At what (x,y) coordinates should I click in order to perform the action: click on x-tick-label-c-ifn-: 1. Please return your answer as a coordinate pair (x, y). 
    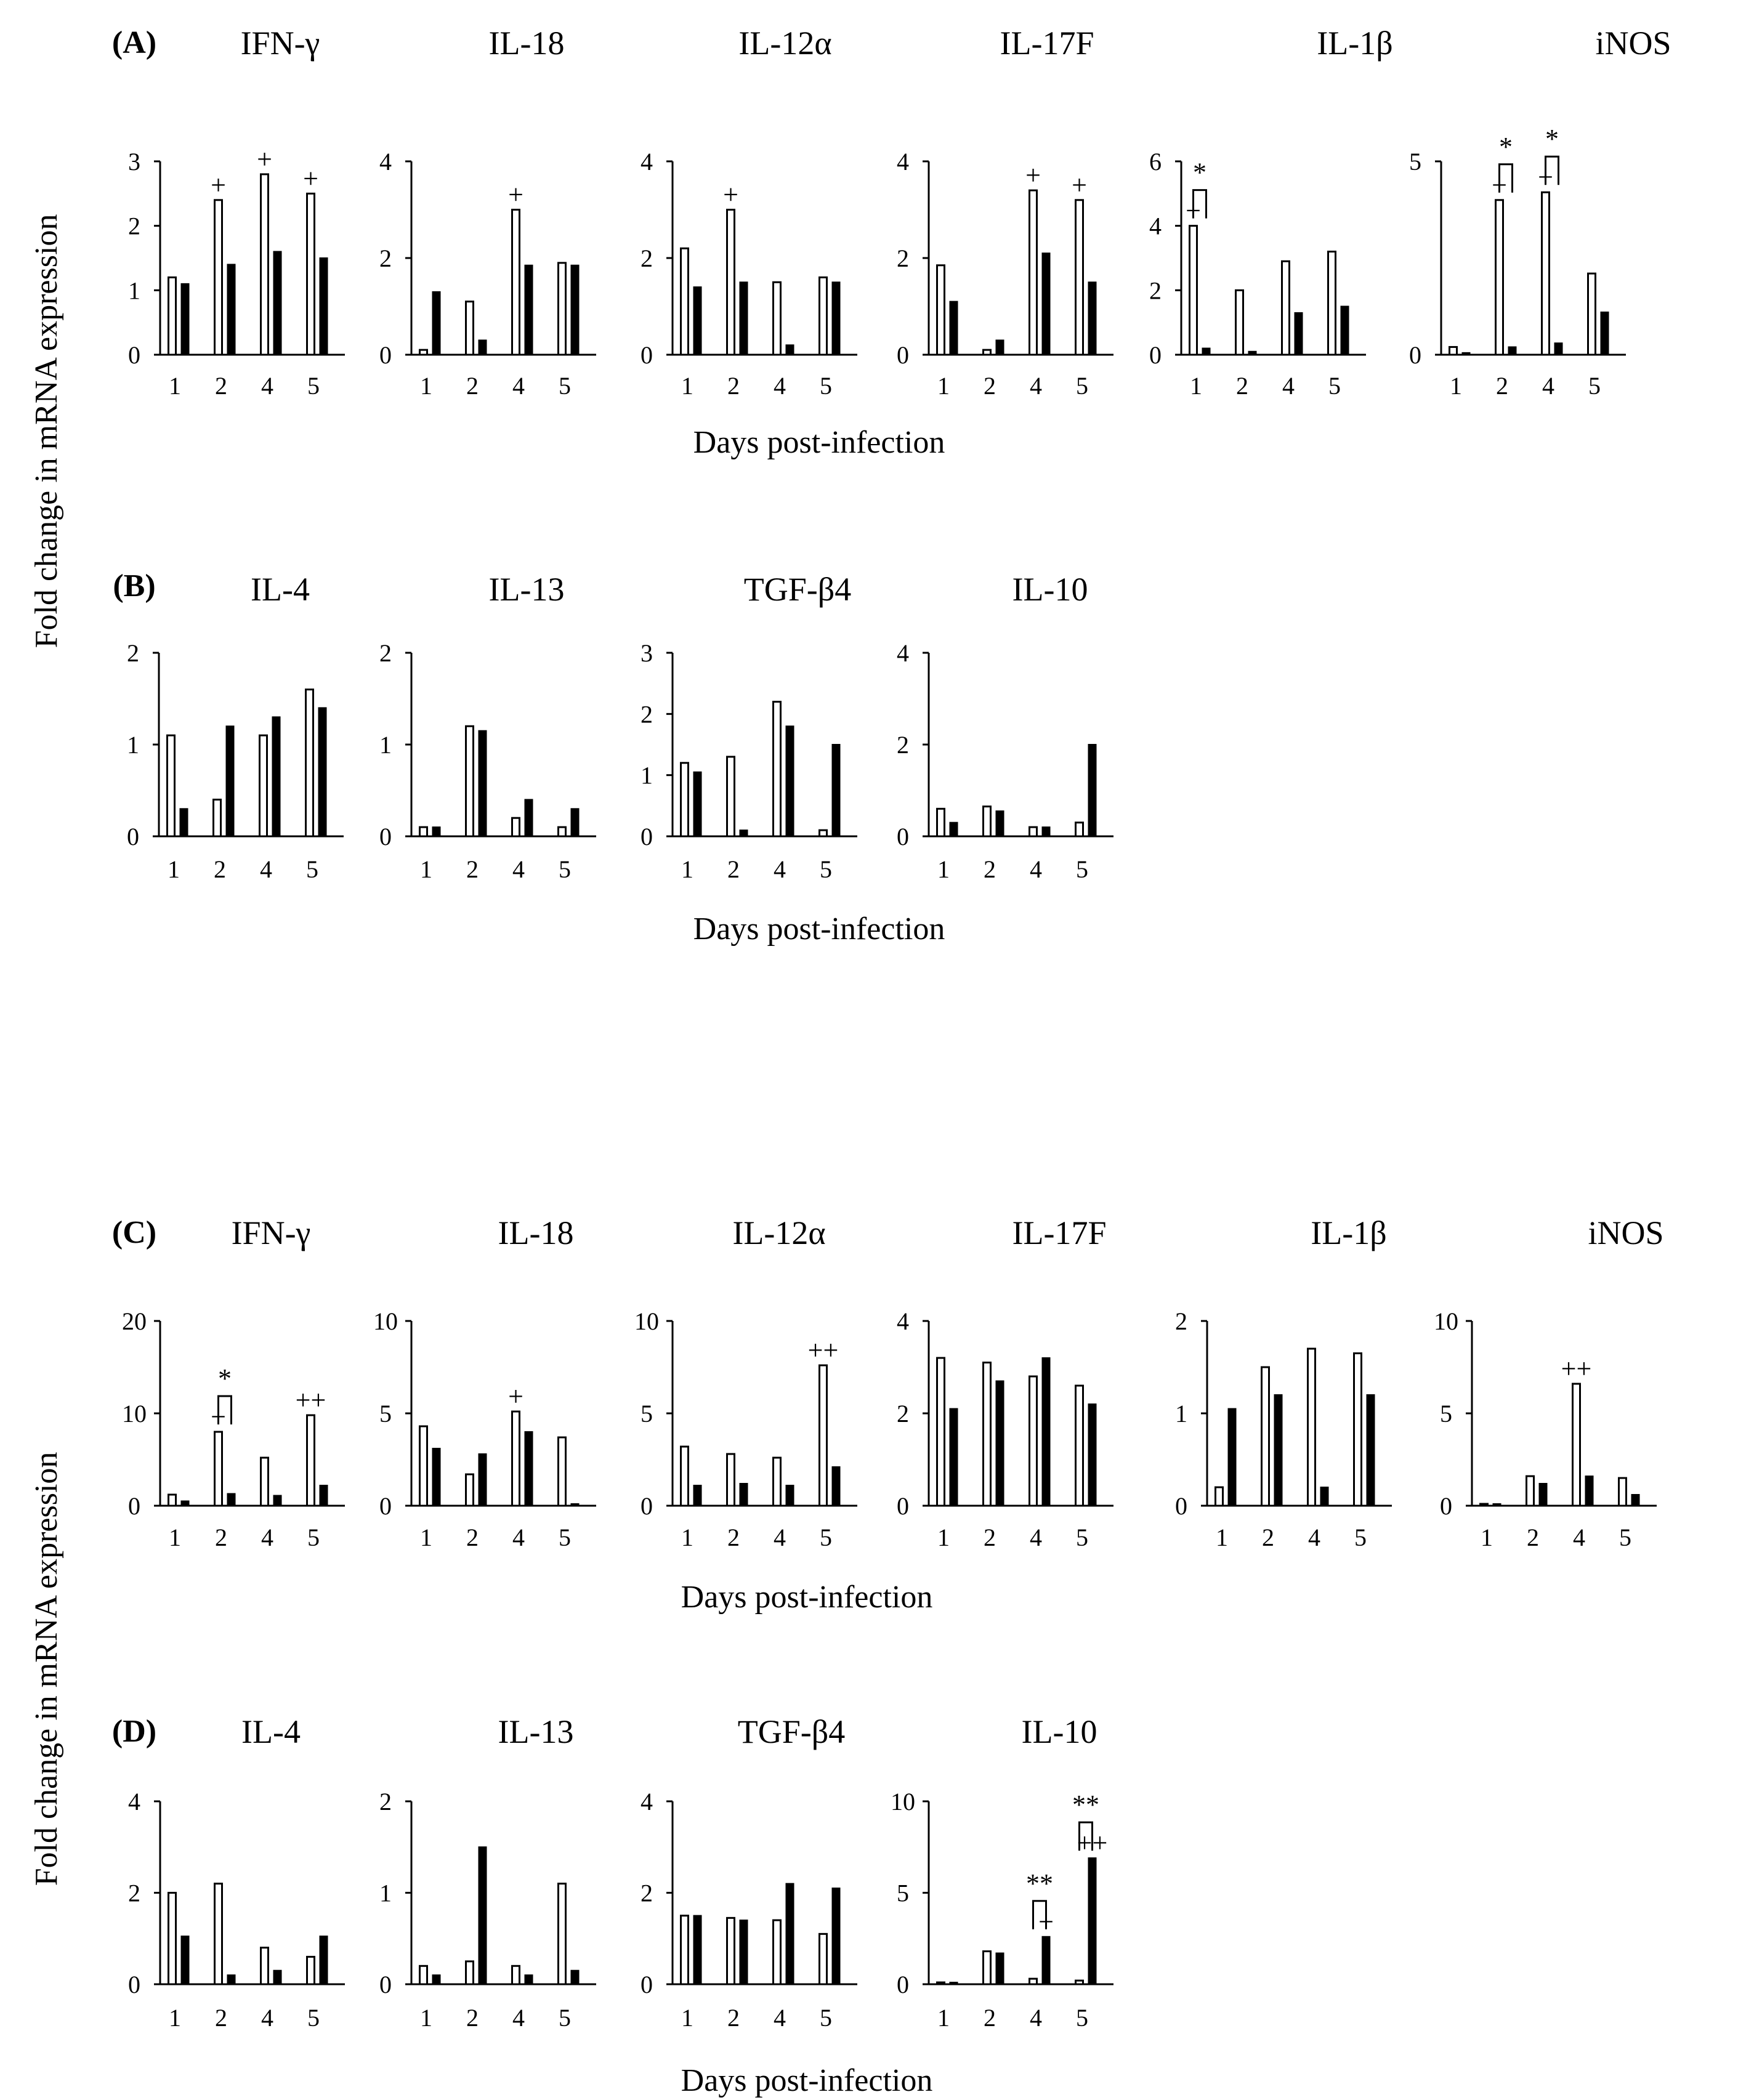
    Looking at the image, I should click on (175, 1537).